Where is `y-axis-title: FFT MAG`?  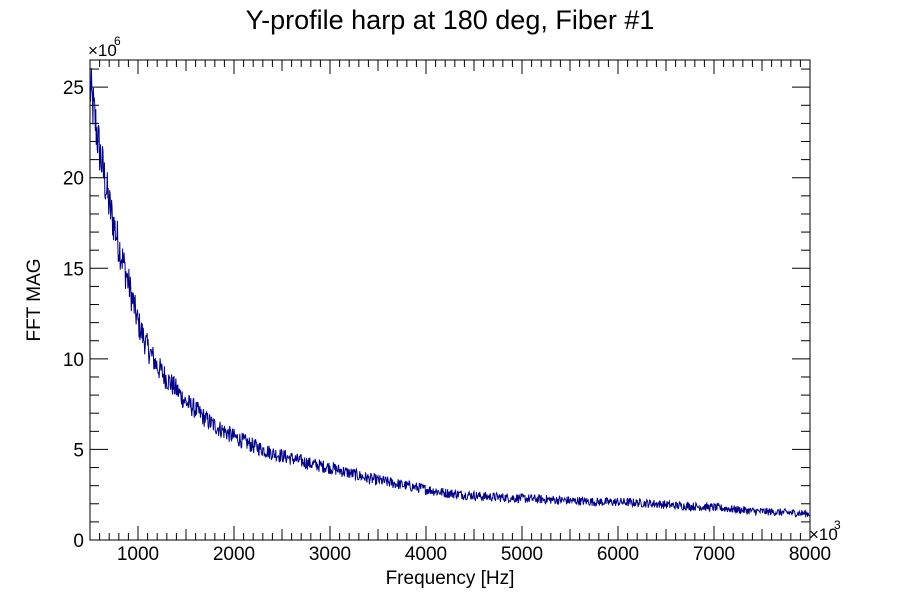
y-axis-title: FFT MAG is located at coordinates (34, 299).